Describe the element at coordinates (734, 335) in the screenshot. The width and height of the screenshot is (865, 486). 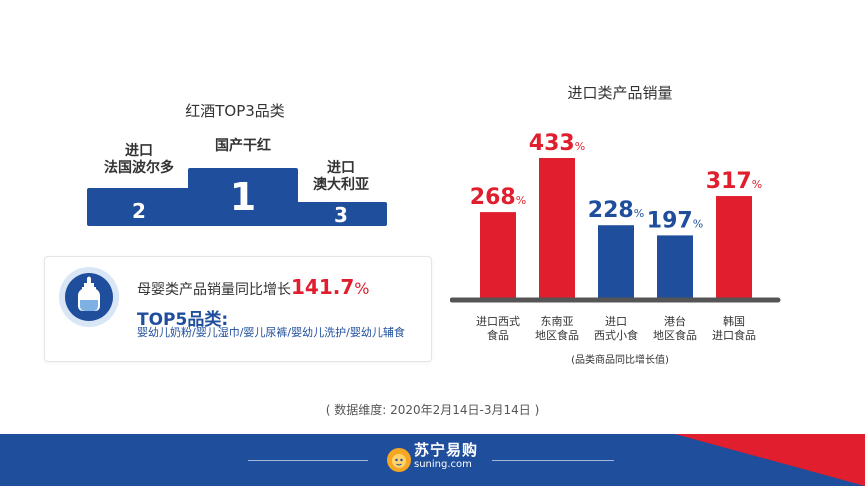
I see `x-tick-label-4-1: 进口食品` at that location.